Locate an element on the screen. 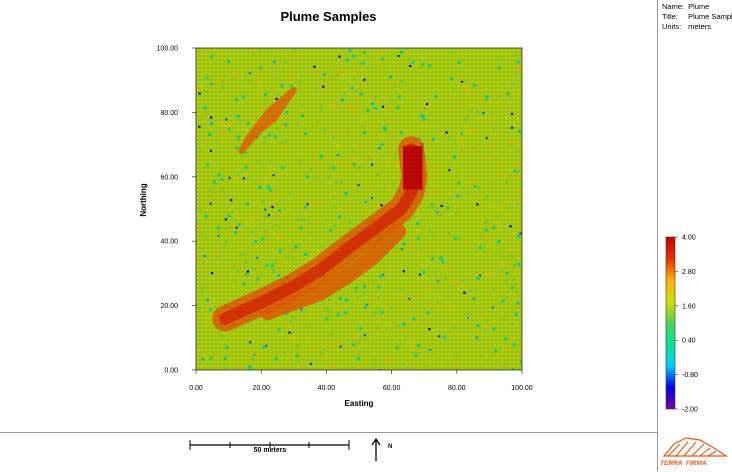 The height and width of the screenshot is (472, 732). x-axis-title: Easting is located at coordinates (359, 403).